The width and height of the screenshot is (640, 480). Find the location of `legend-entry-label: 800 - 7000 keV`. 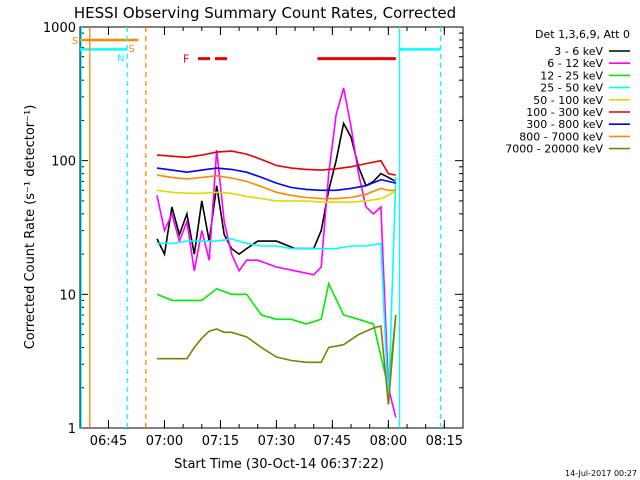

legend-entry-label: 800 - 7000 keV is located at coordinates (561, 136).